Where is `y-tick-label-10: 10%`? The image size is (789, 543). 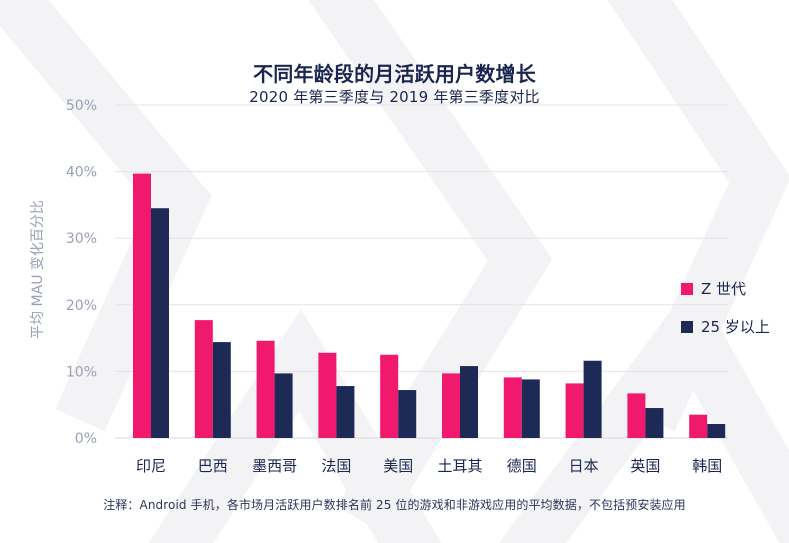
y-tick-label-10: 10% is located at coordinates (81, 372).